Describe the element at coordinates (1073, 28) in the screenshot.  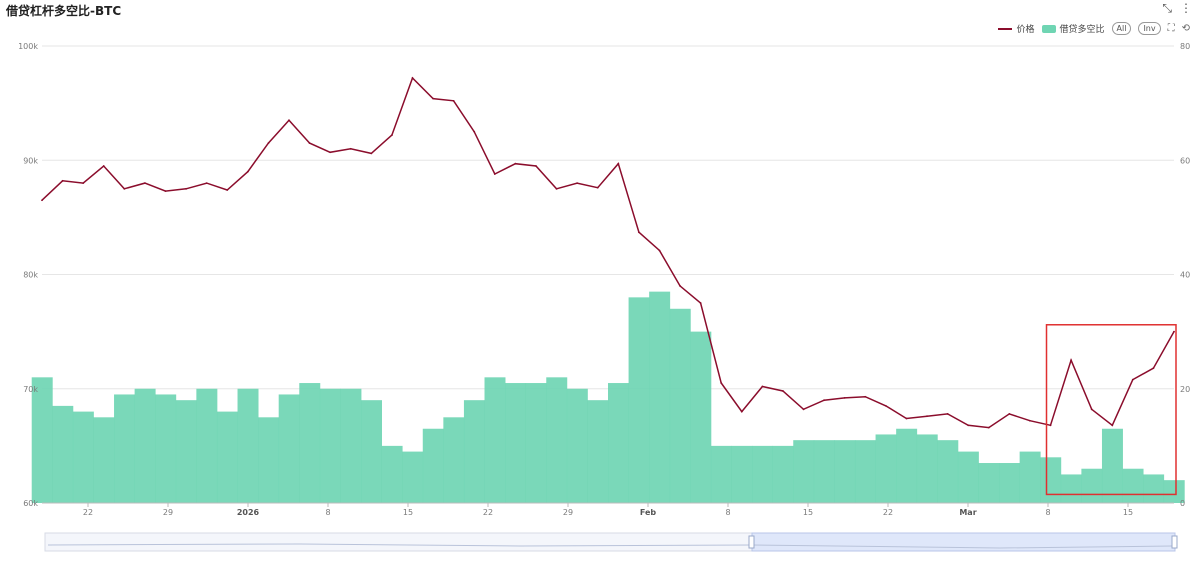
I see `legend-item-ratio: 借贷多空比` at that location.